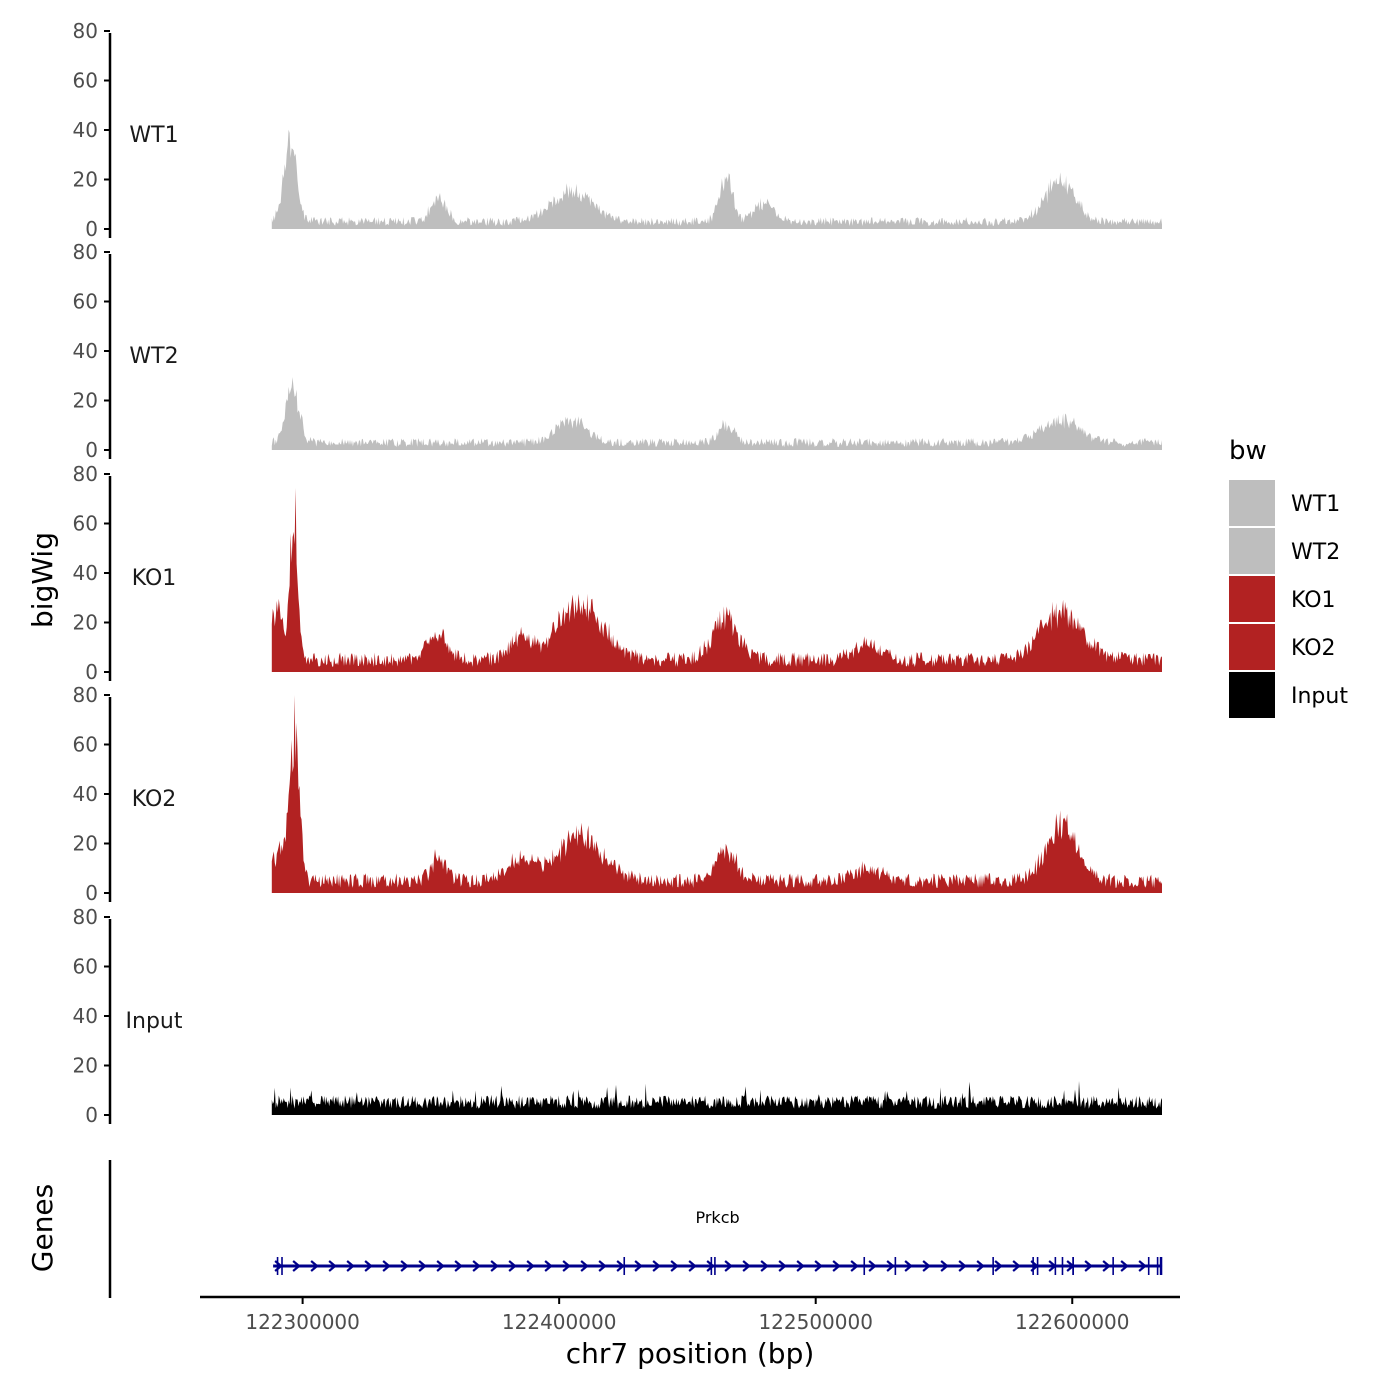  What do you see at coordinates (690, 1353) in the screenshot?
I see `x-axis-title: chr7 position (bp)` at bounding box center [690, 1353].